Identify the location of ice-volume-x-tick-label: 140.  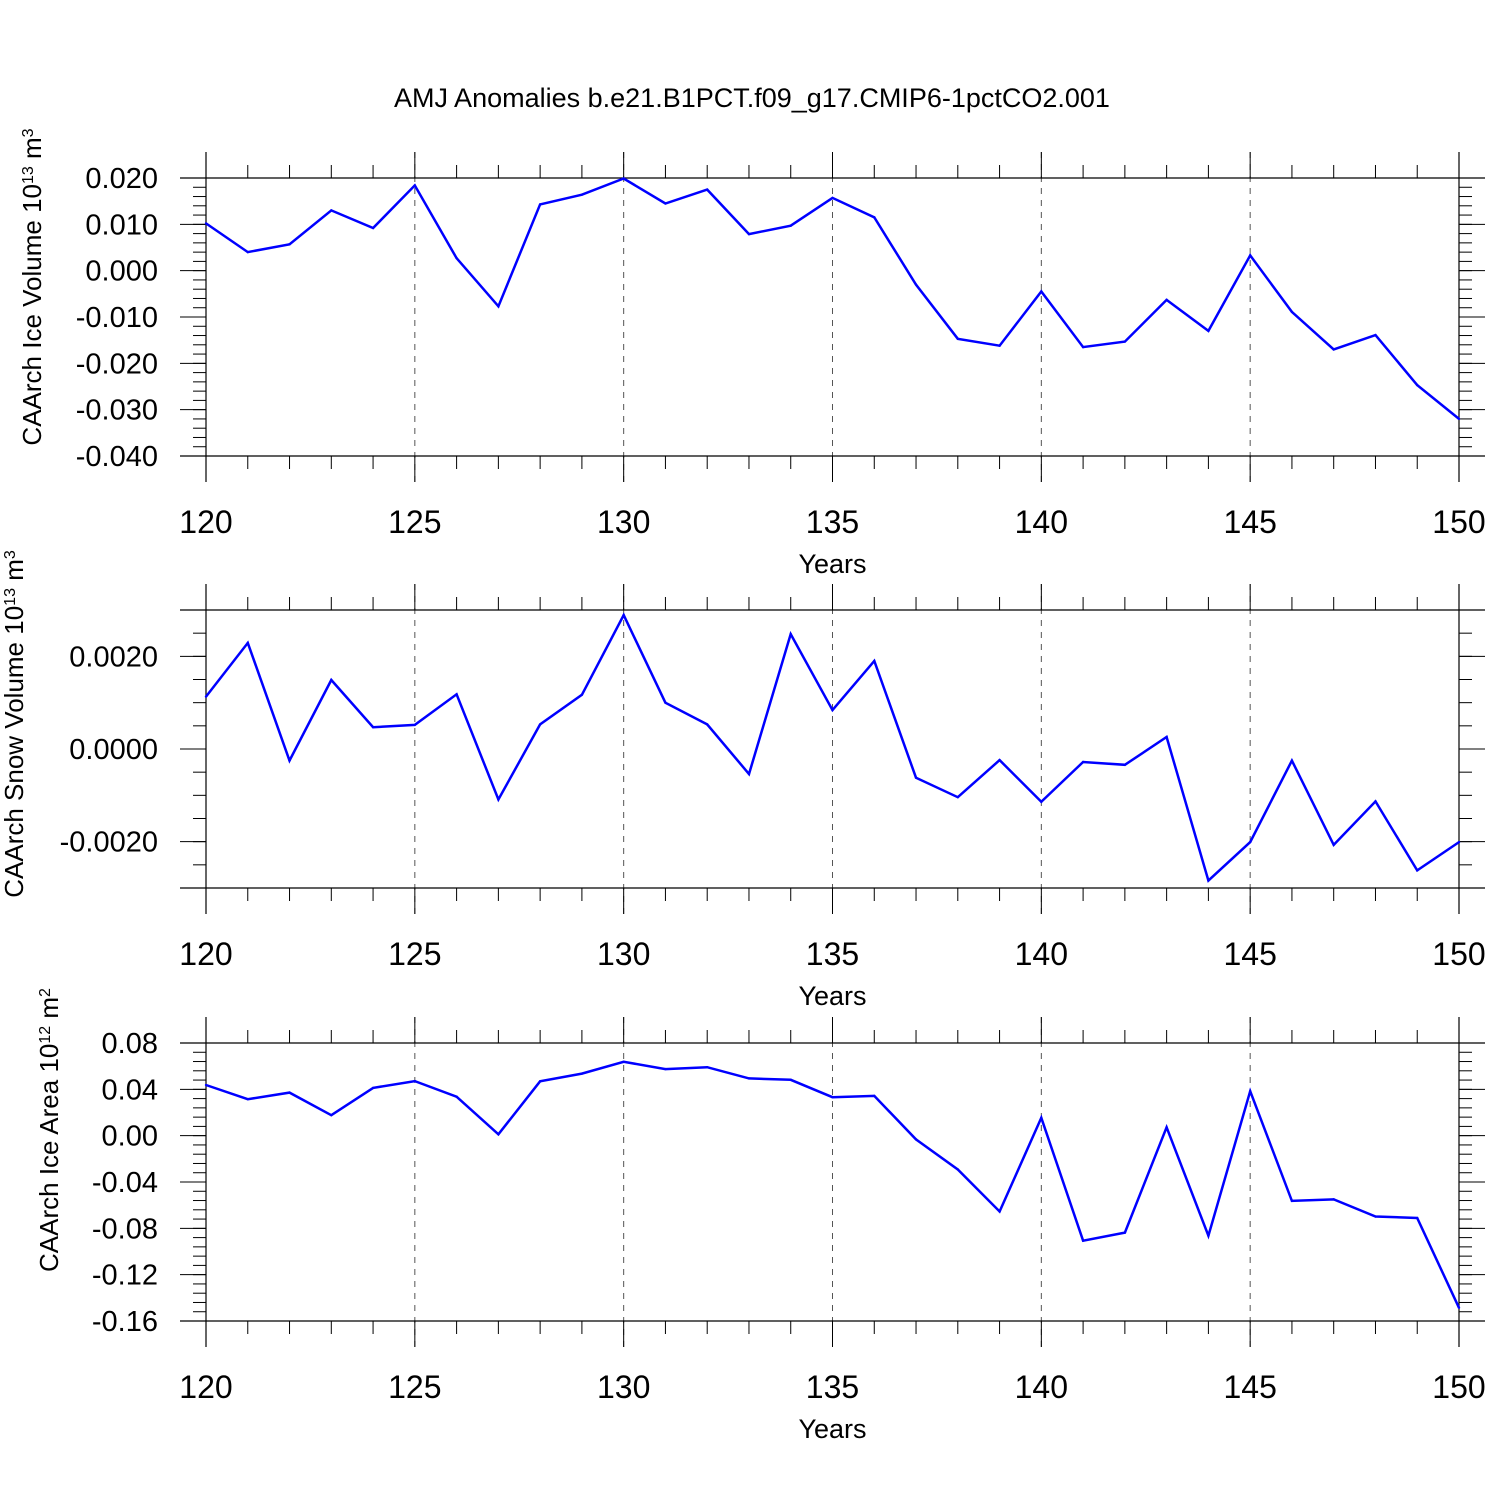
(1041, 522).